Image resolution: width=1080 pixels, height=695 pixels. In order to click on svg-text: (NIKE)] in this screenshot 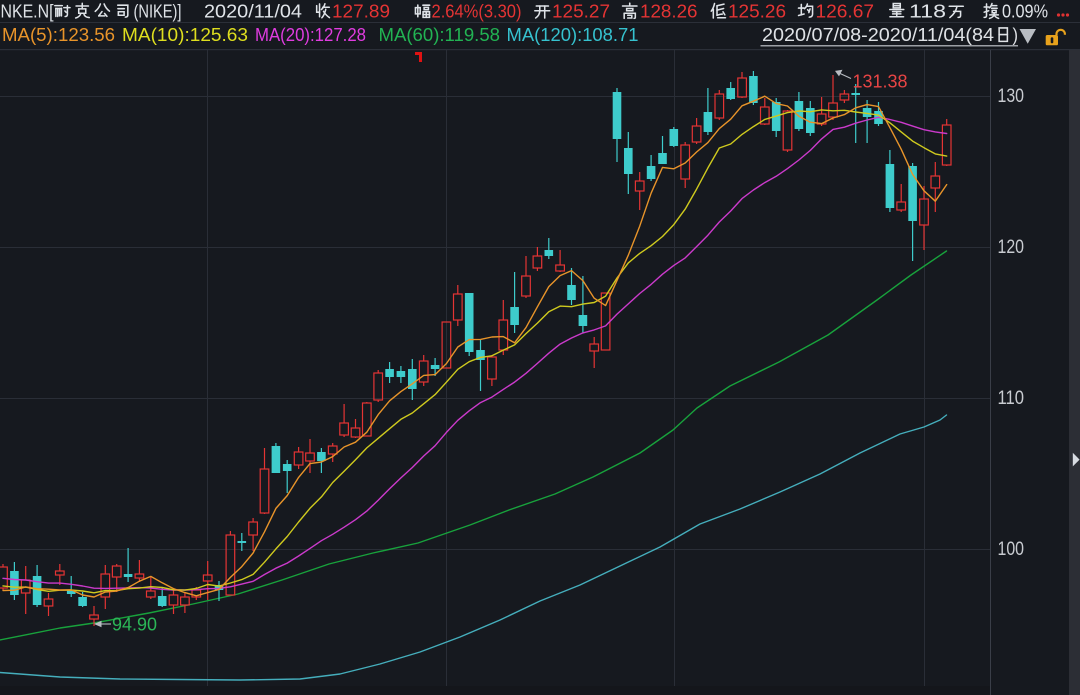, I will do `click(158, 12)`.